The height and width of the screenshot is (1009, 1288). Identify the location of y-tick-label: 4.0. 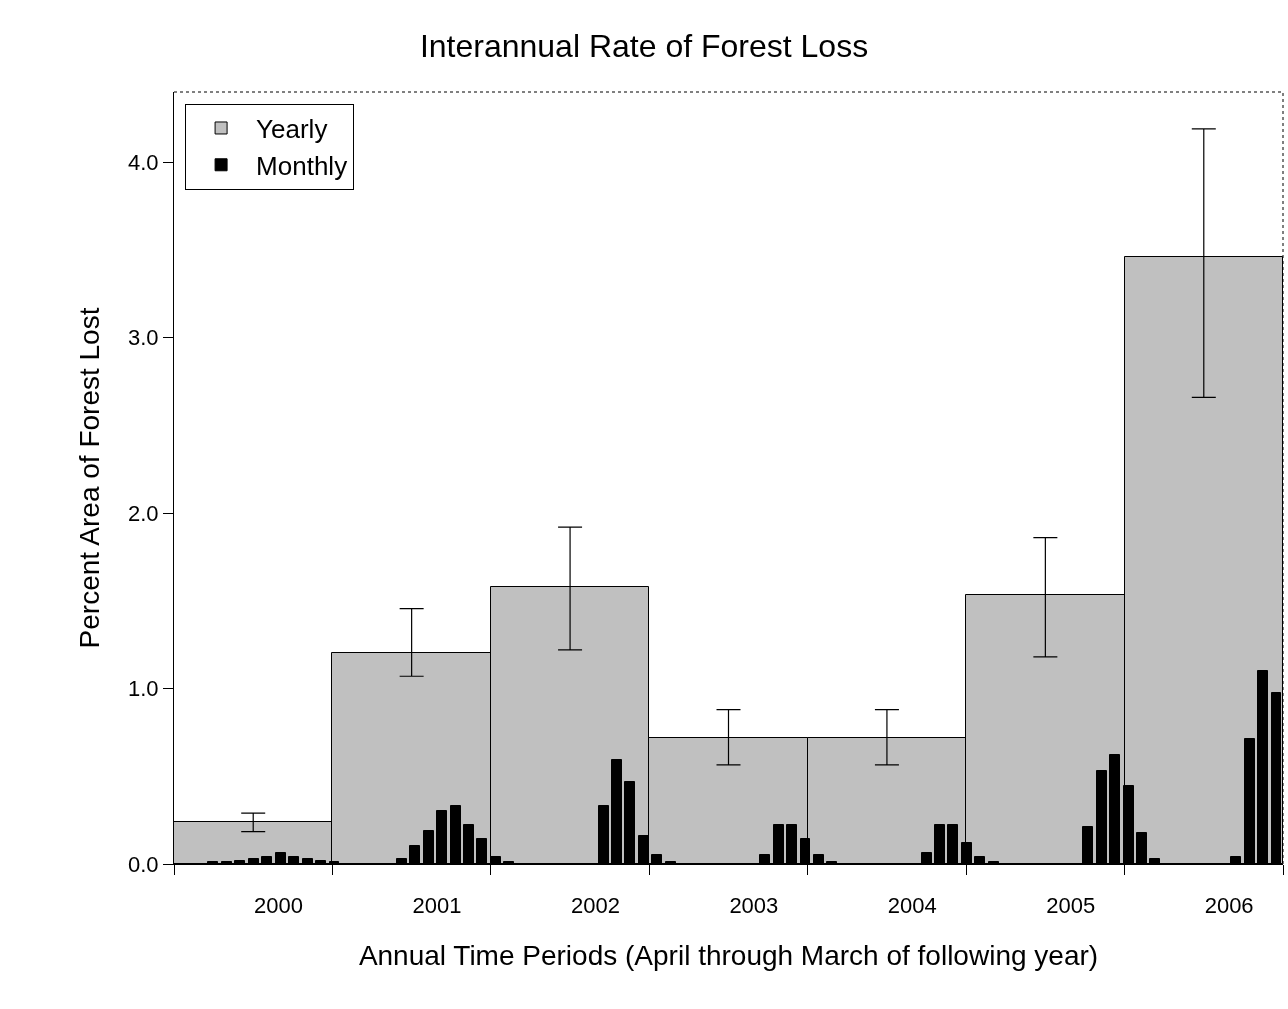
(143, 162).